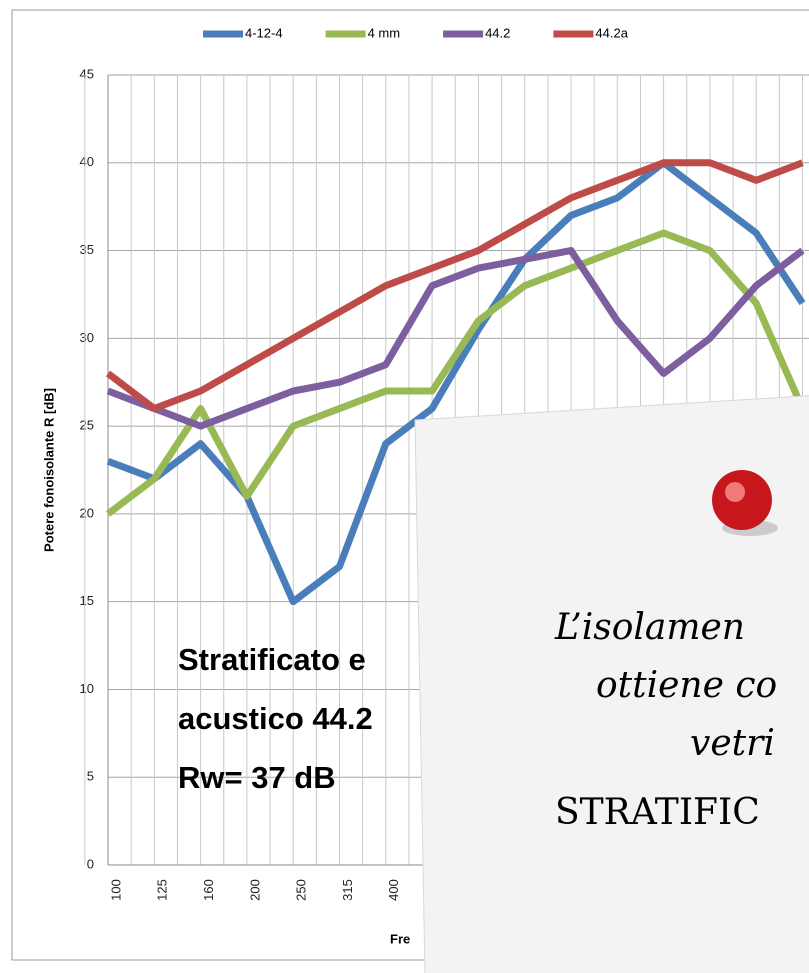 This screenshot has height=973, width=809. I want to click on x-tick-label: 315, so click(347, 890).